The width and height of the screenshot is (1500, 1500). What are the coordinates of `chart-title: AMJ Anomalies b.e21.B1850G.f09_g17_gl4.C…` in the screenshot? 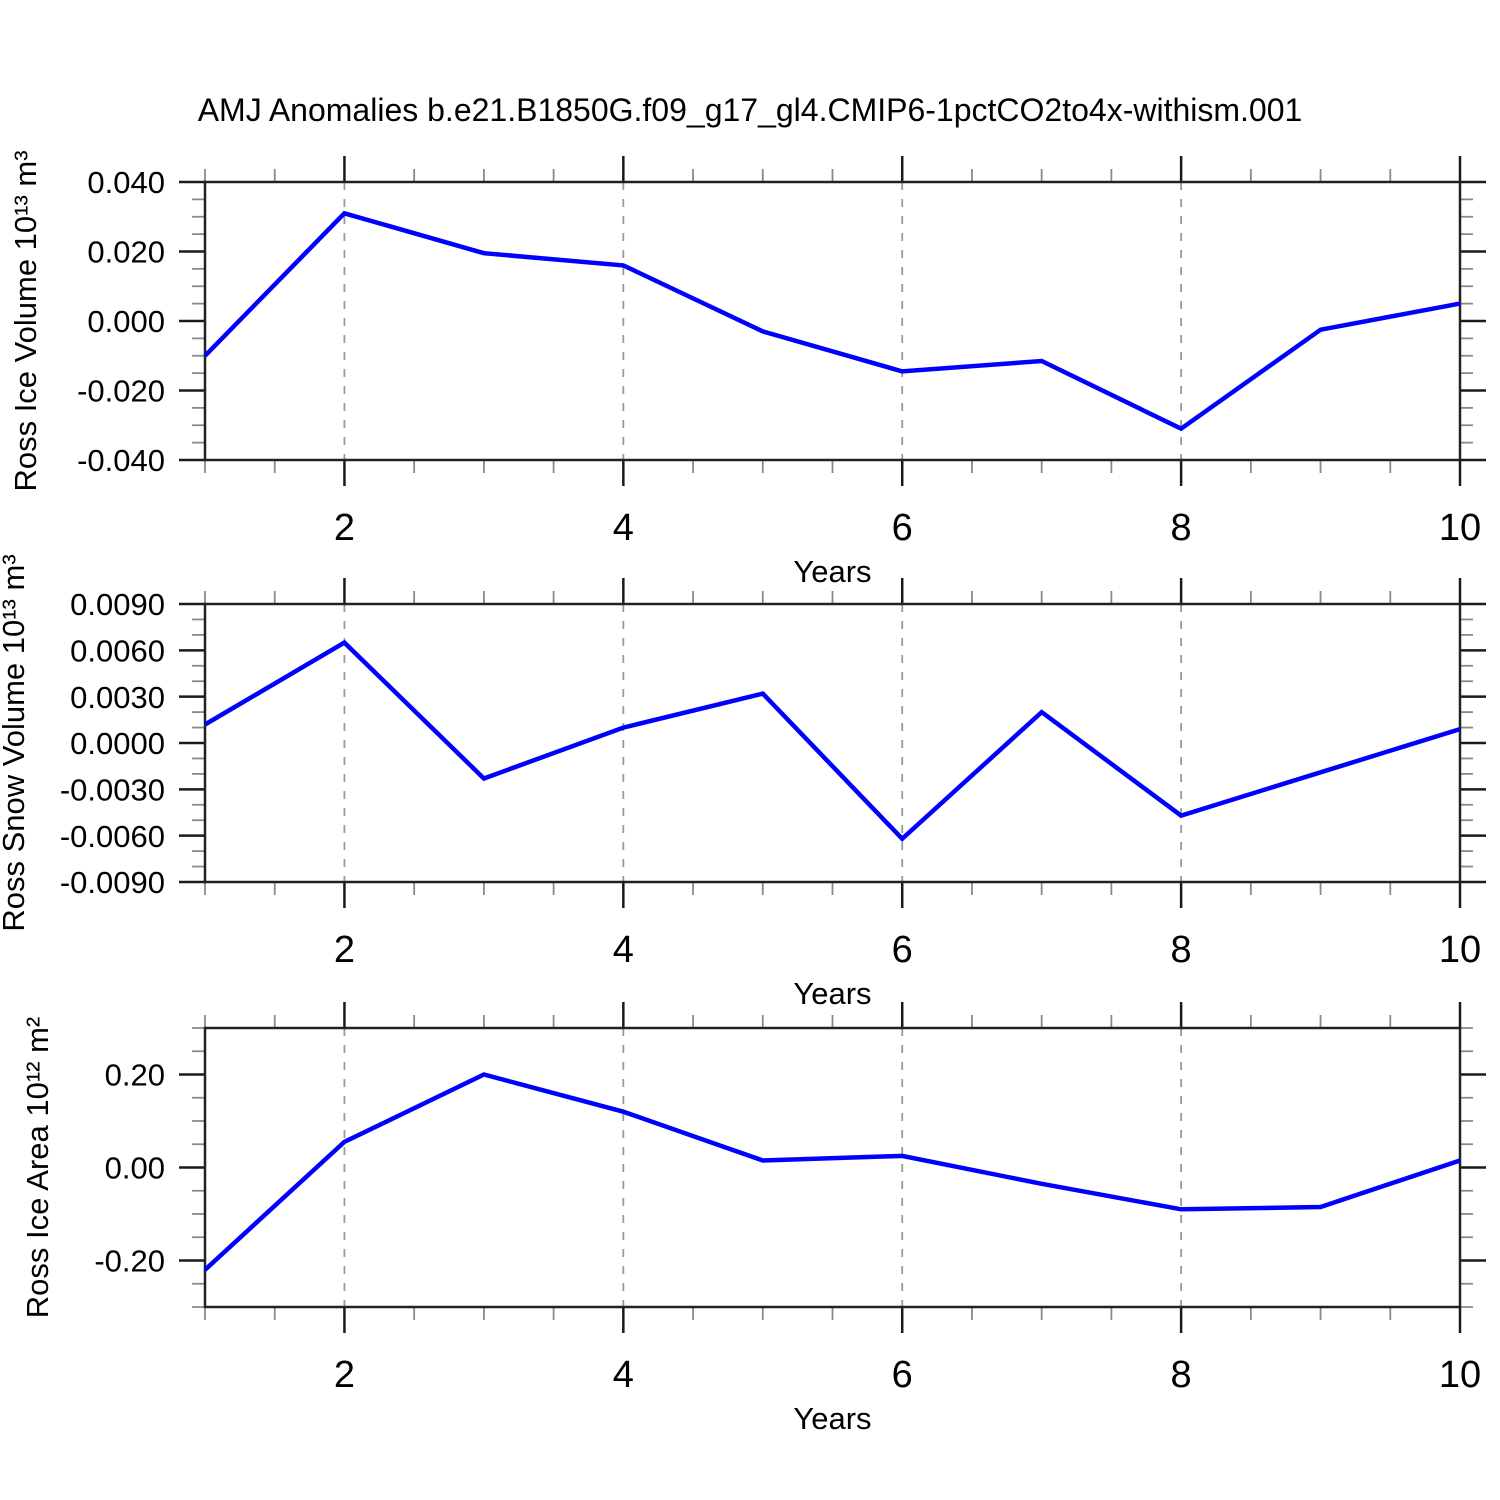 It's located at (750, 110).